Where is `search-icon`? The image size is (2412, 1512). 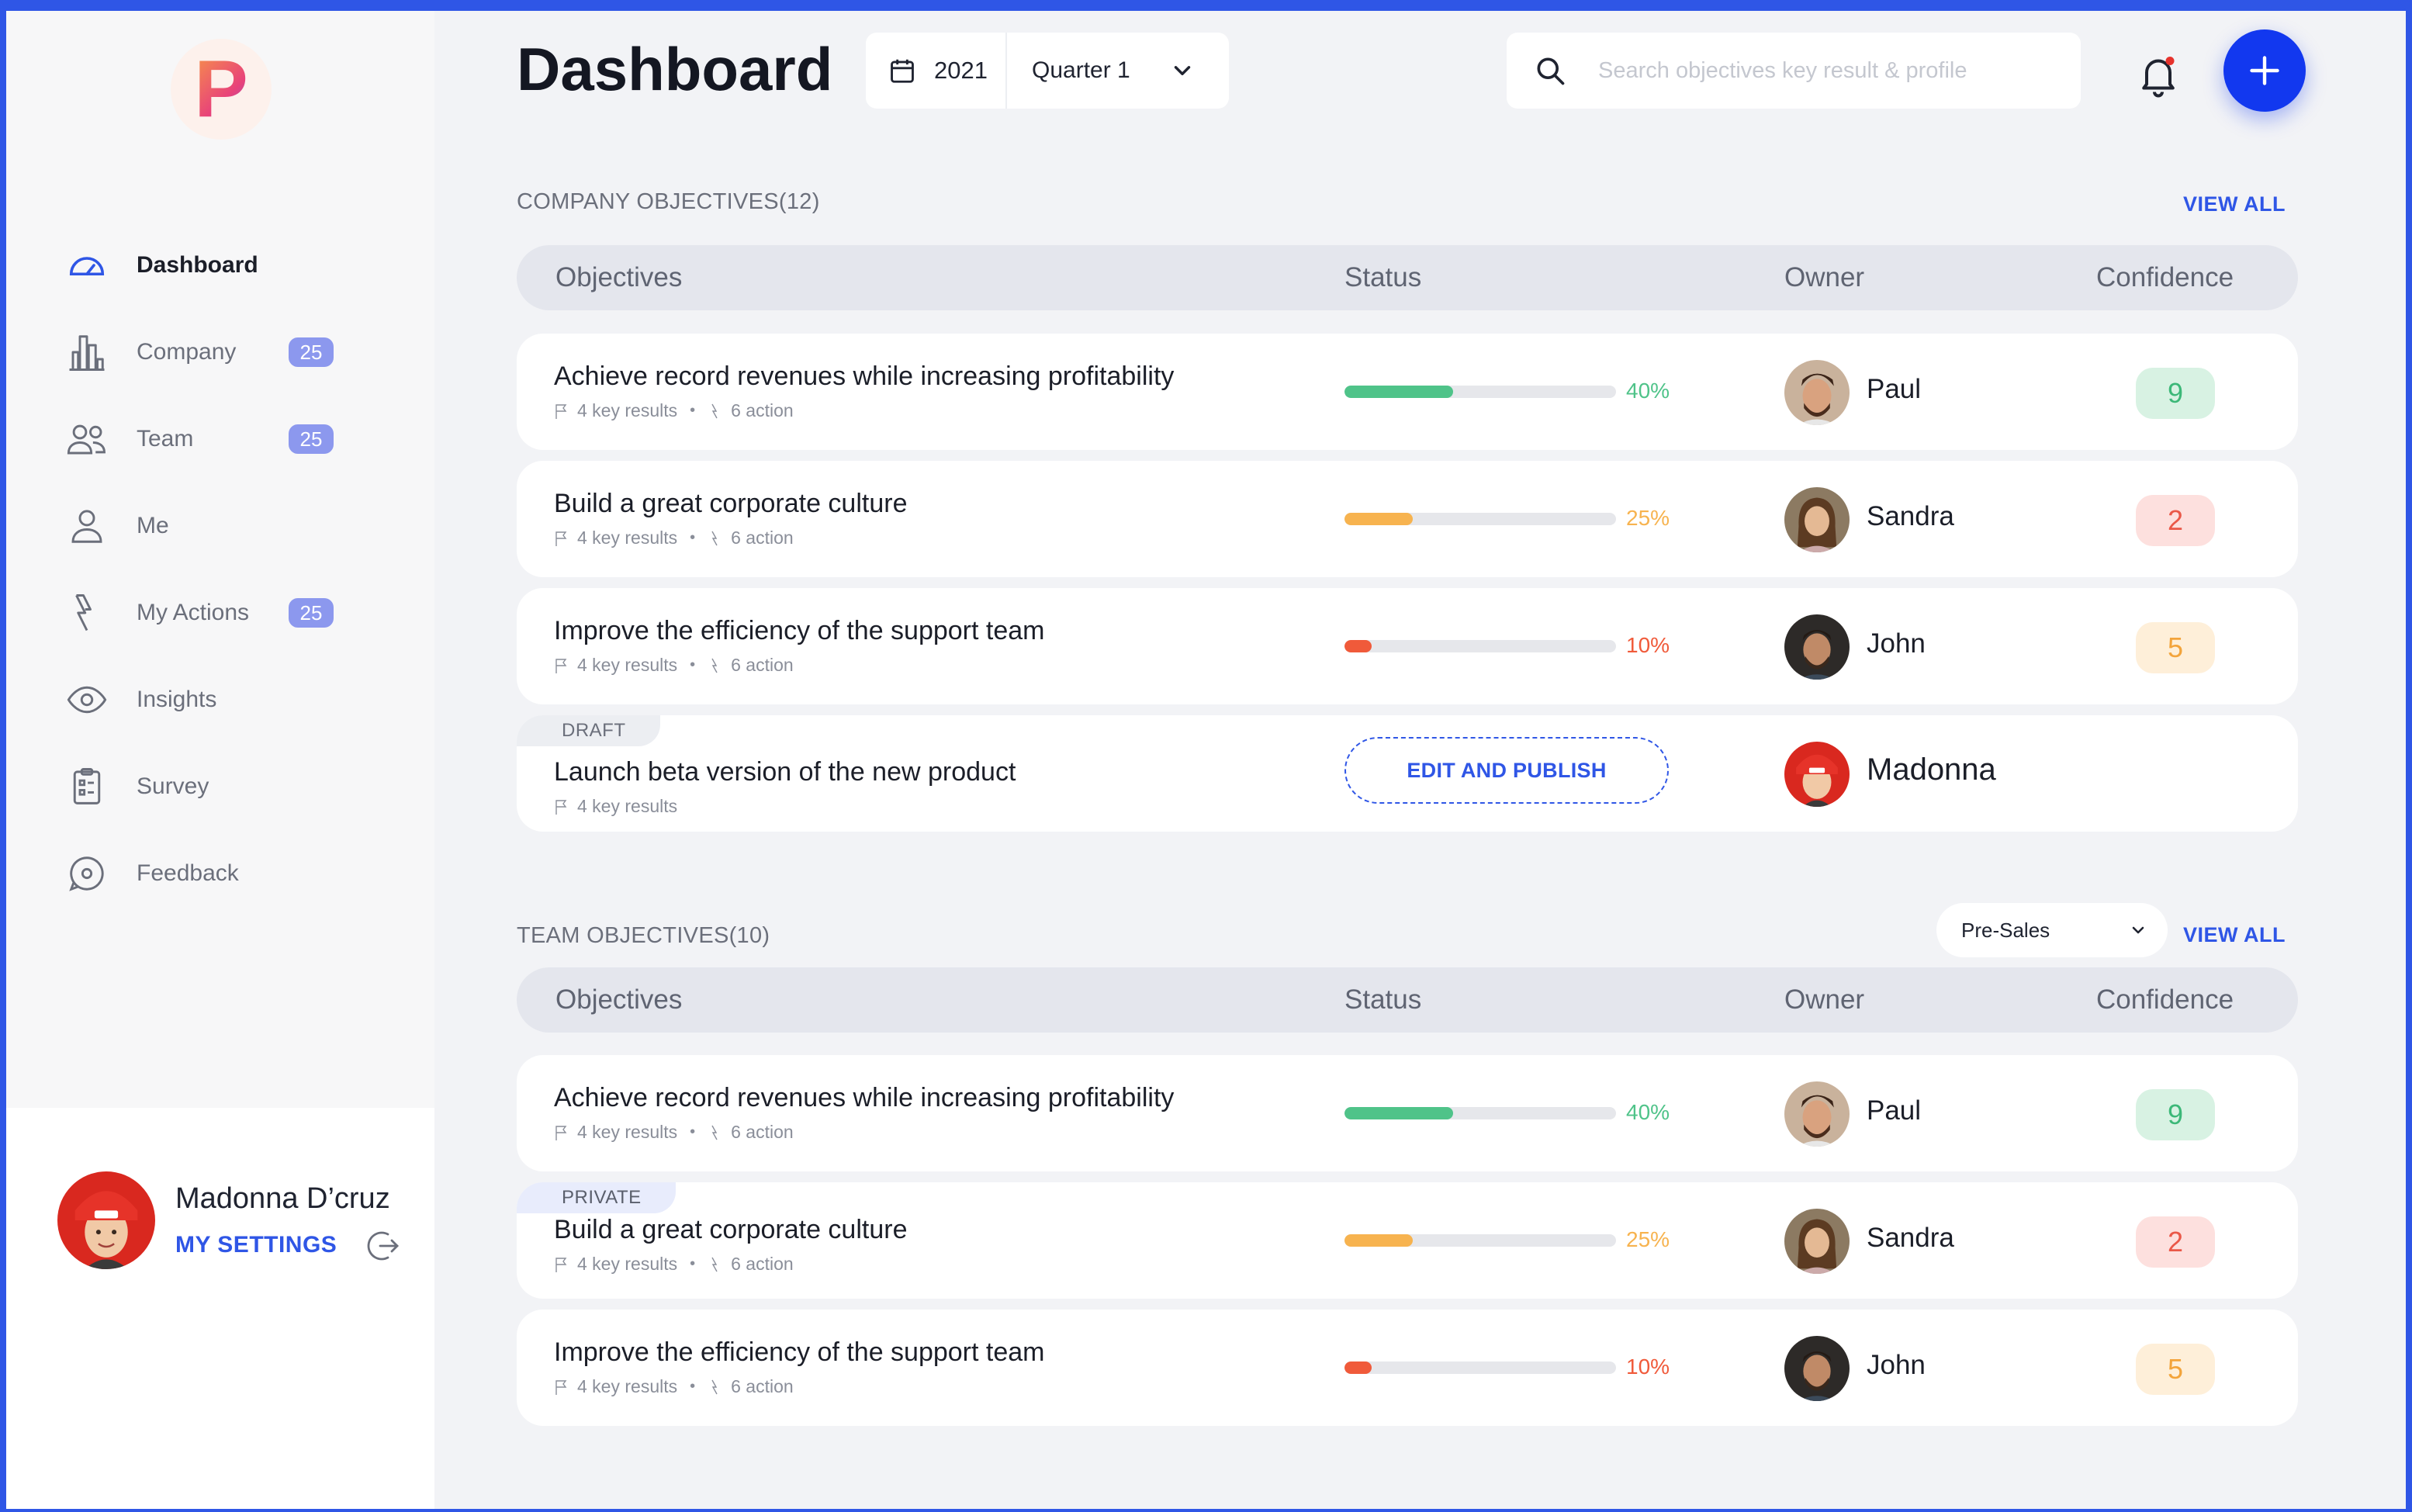 search-icon is located at coordinates (1551, 71).